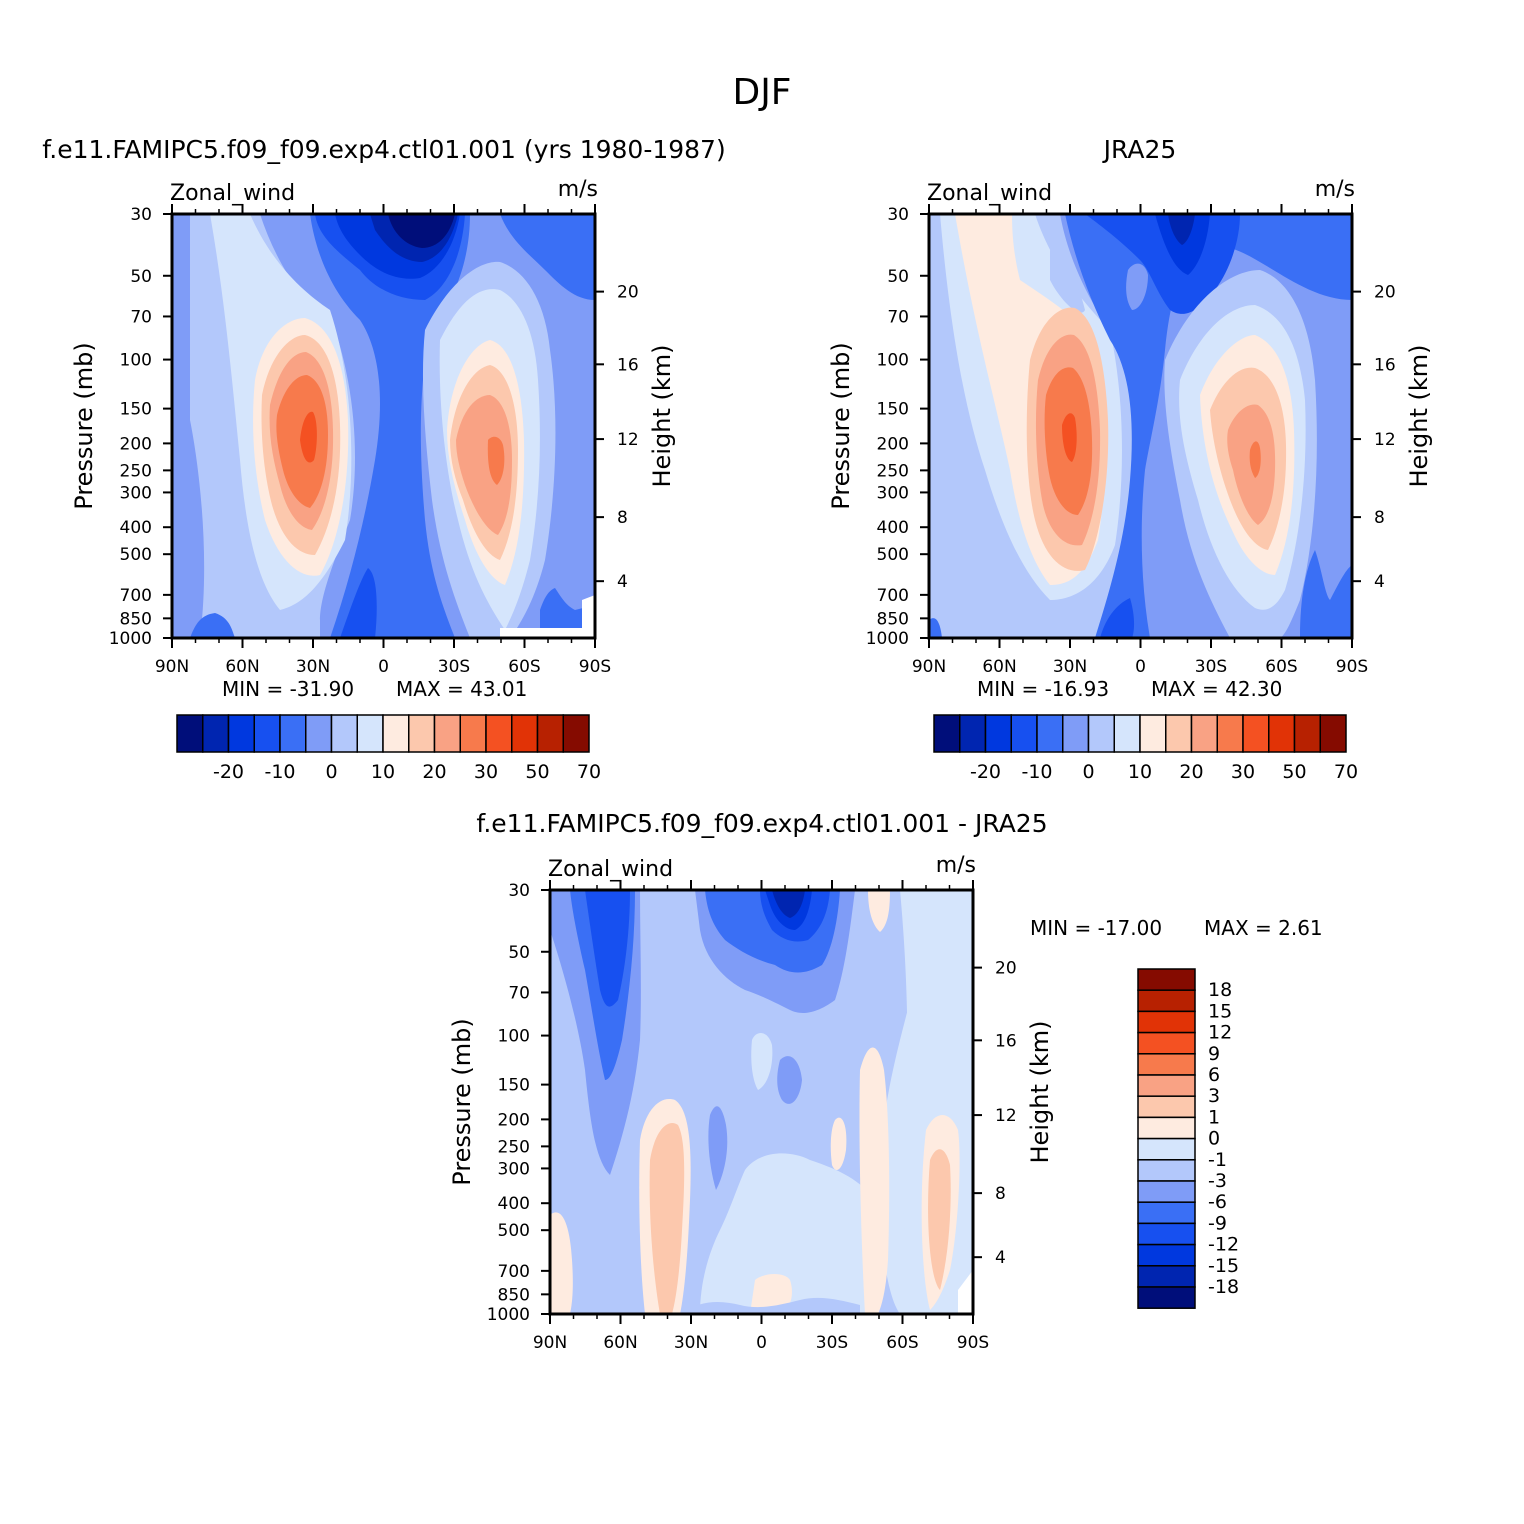 The image size is (1524, 1524). I want to click on panel-model-ytick-label: 500, so click(136, 555).